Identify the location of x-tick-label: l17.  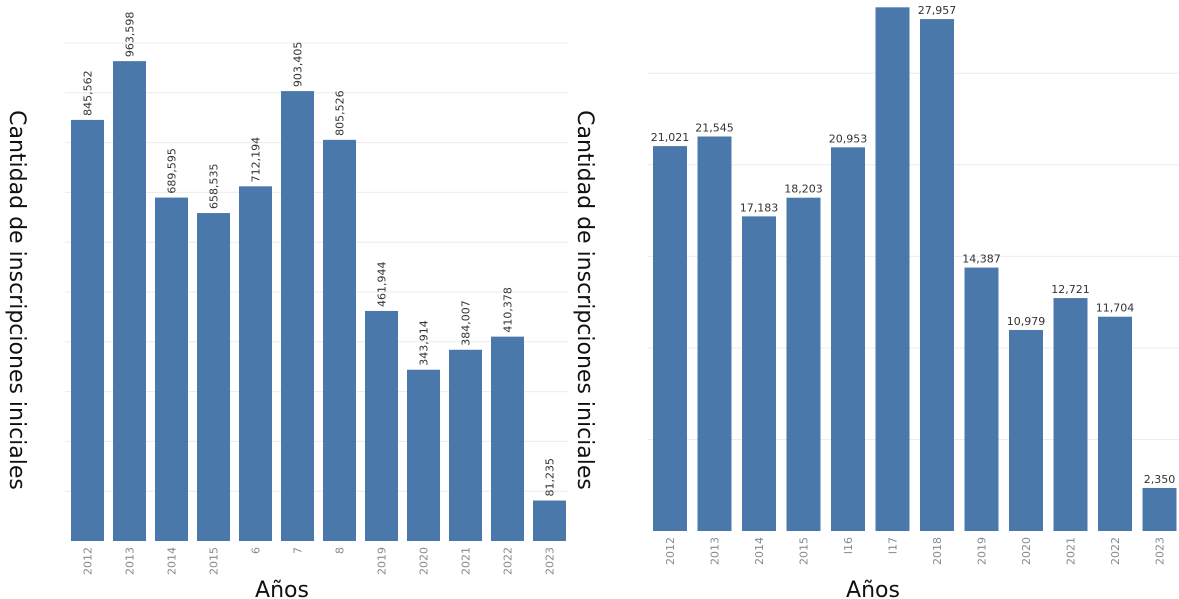
(893, 545).